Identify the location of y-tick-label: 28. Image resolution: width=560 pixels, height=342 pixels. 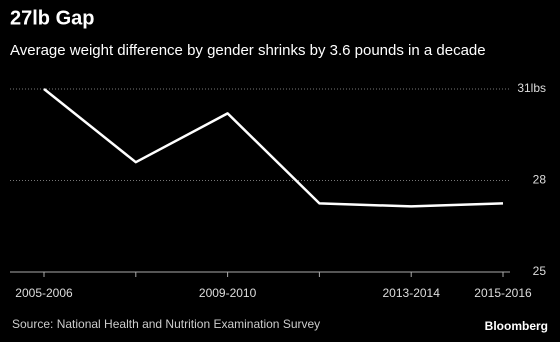
(540, 180).